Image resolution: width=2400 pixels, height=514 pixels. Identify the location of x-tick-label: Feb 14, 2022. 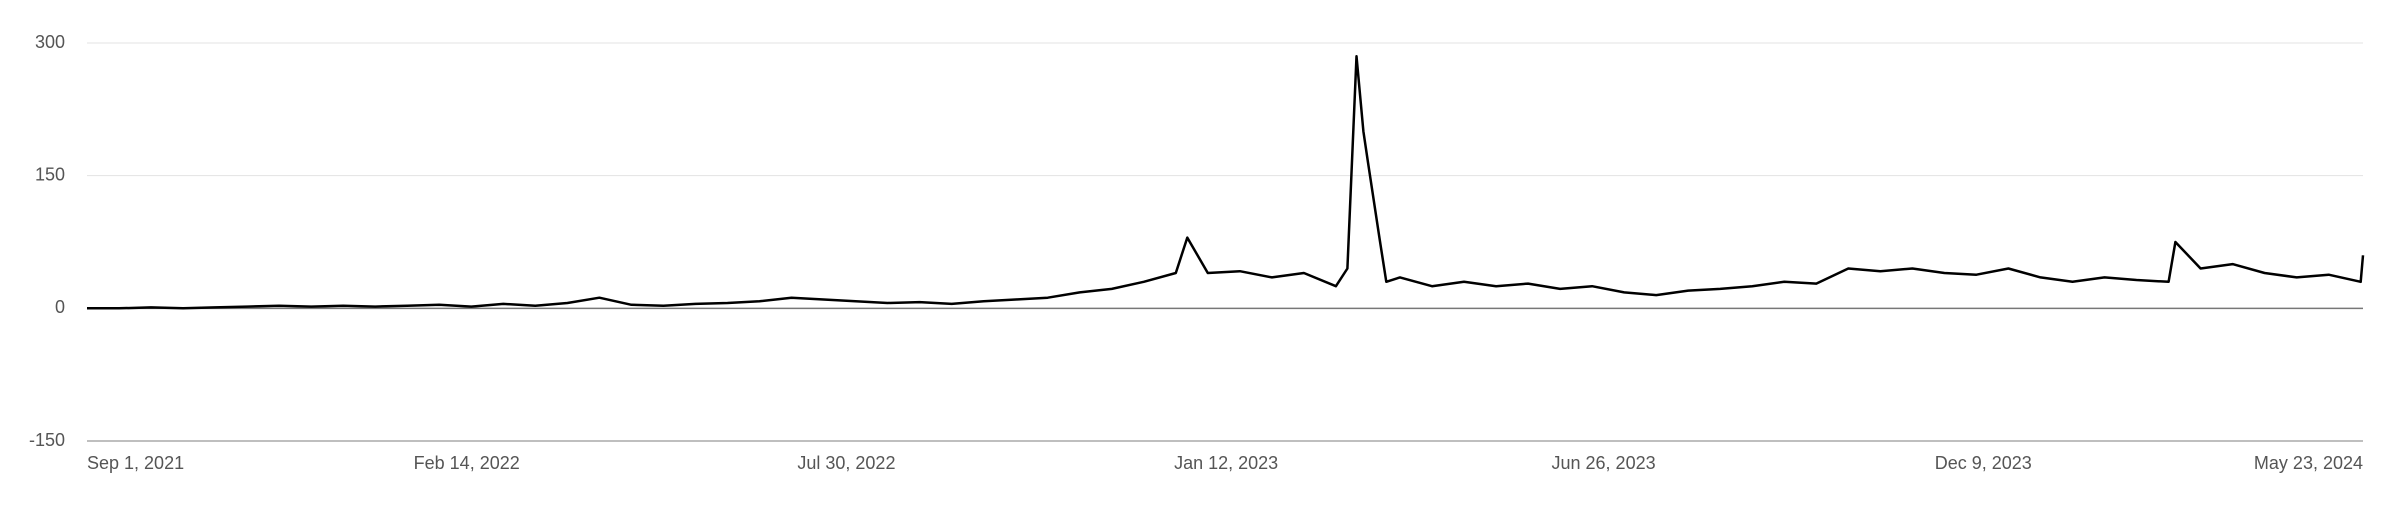
(467, 463).